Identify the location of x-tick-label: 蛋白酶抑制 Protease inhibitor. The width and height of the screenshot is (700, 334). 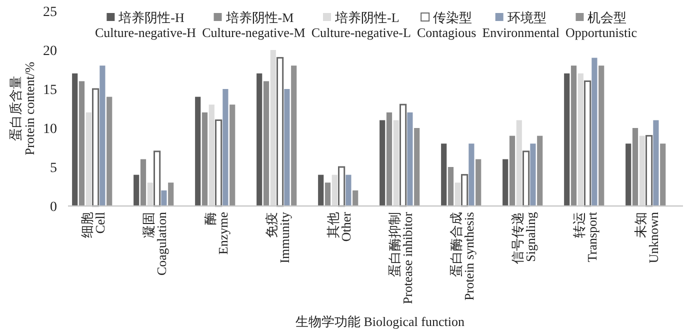
(400, 257).